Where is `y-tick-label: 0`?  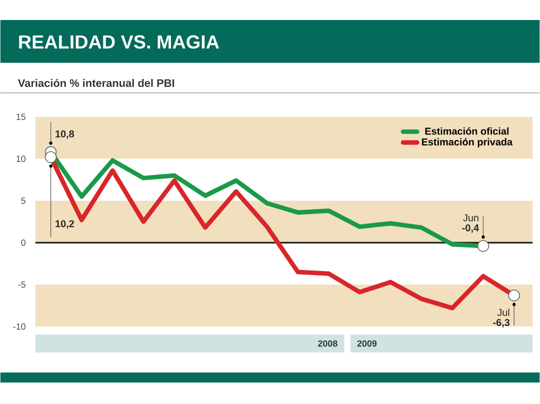 y-tick-label: 0 is located at coordinates (23, 242).